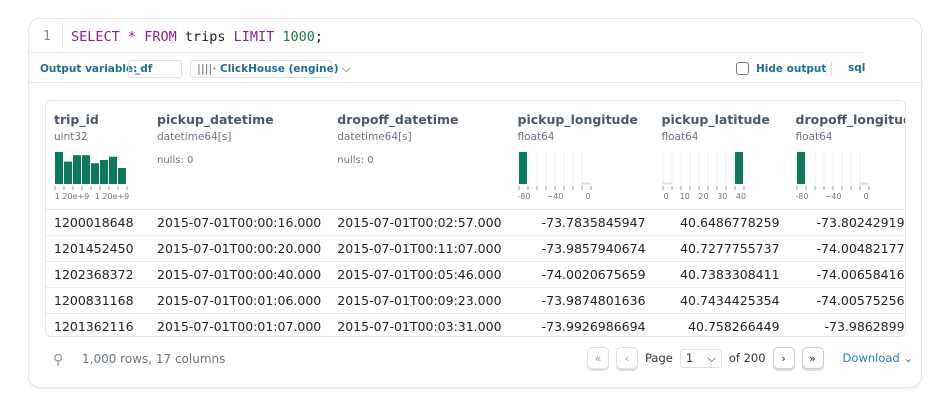 The image size is (947, 415). Describe the element at coordinates (239, 248) in the screenshot. I see `table-cell: 2015-07-01T00:00:20.000` at that location.